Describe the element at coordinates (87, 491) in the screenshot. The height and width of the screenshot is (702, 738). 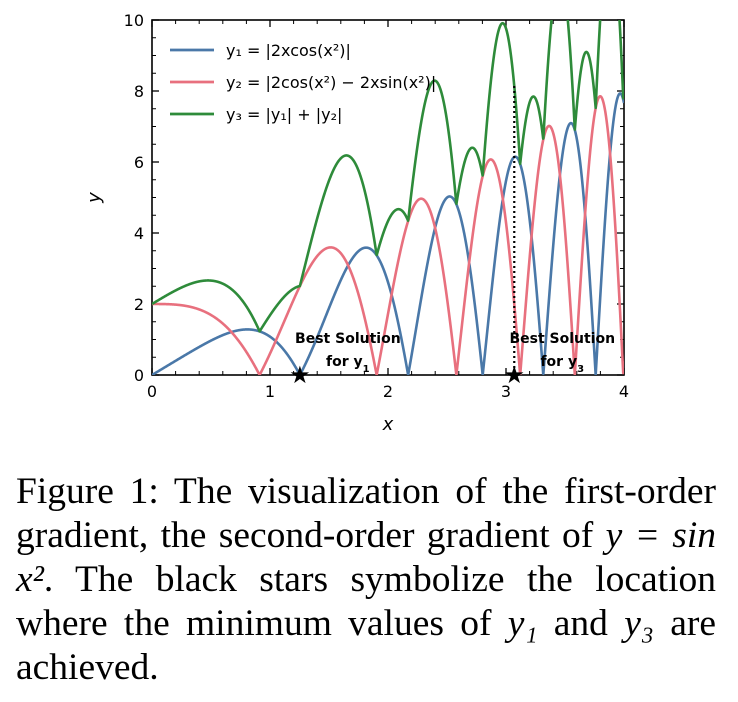
I see `caption-label: Figure 1:` at that location.